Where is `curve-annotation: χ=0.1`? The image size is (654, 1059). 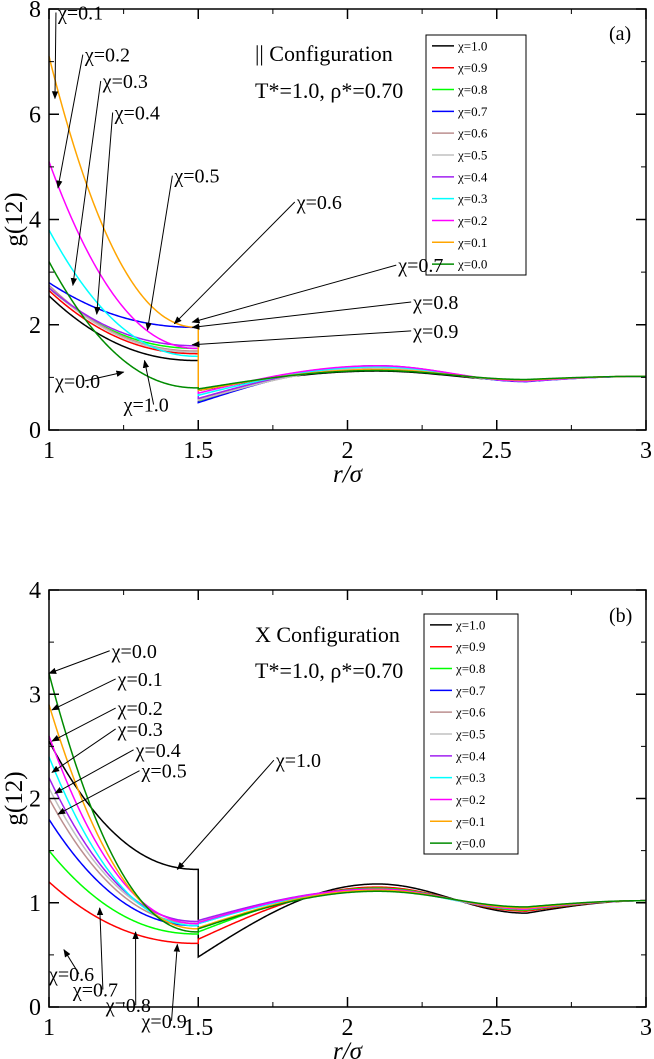
curve-annotation: χ=0.1 is located at coordinates (140, 680).